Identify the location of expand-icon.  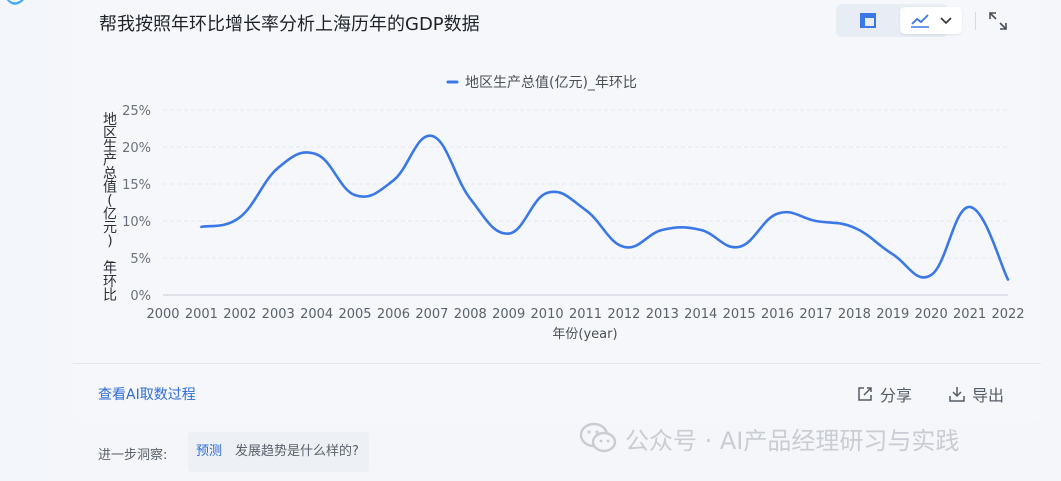
(998, 21).